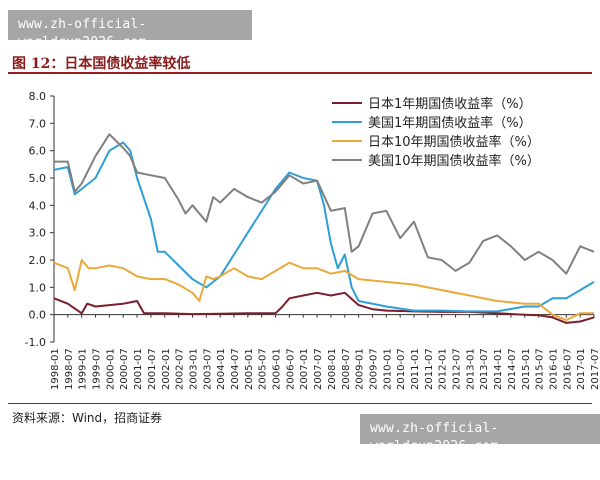 Image resolution: width=600 pixels, height=480 pixels. Describe the element at coordinates (277, 369) in the screenshot. I see `x-tick-label: 2006-01` at that location.